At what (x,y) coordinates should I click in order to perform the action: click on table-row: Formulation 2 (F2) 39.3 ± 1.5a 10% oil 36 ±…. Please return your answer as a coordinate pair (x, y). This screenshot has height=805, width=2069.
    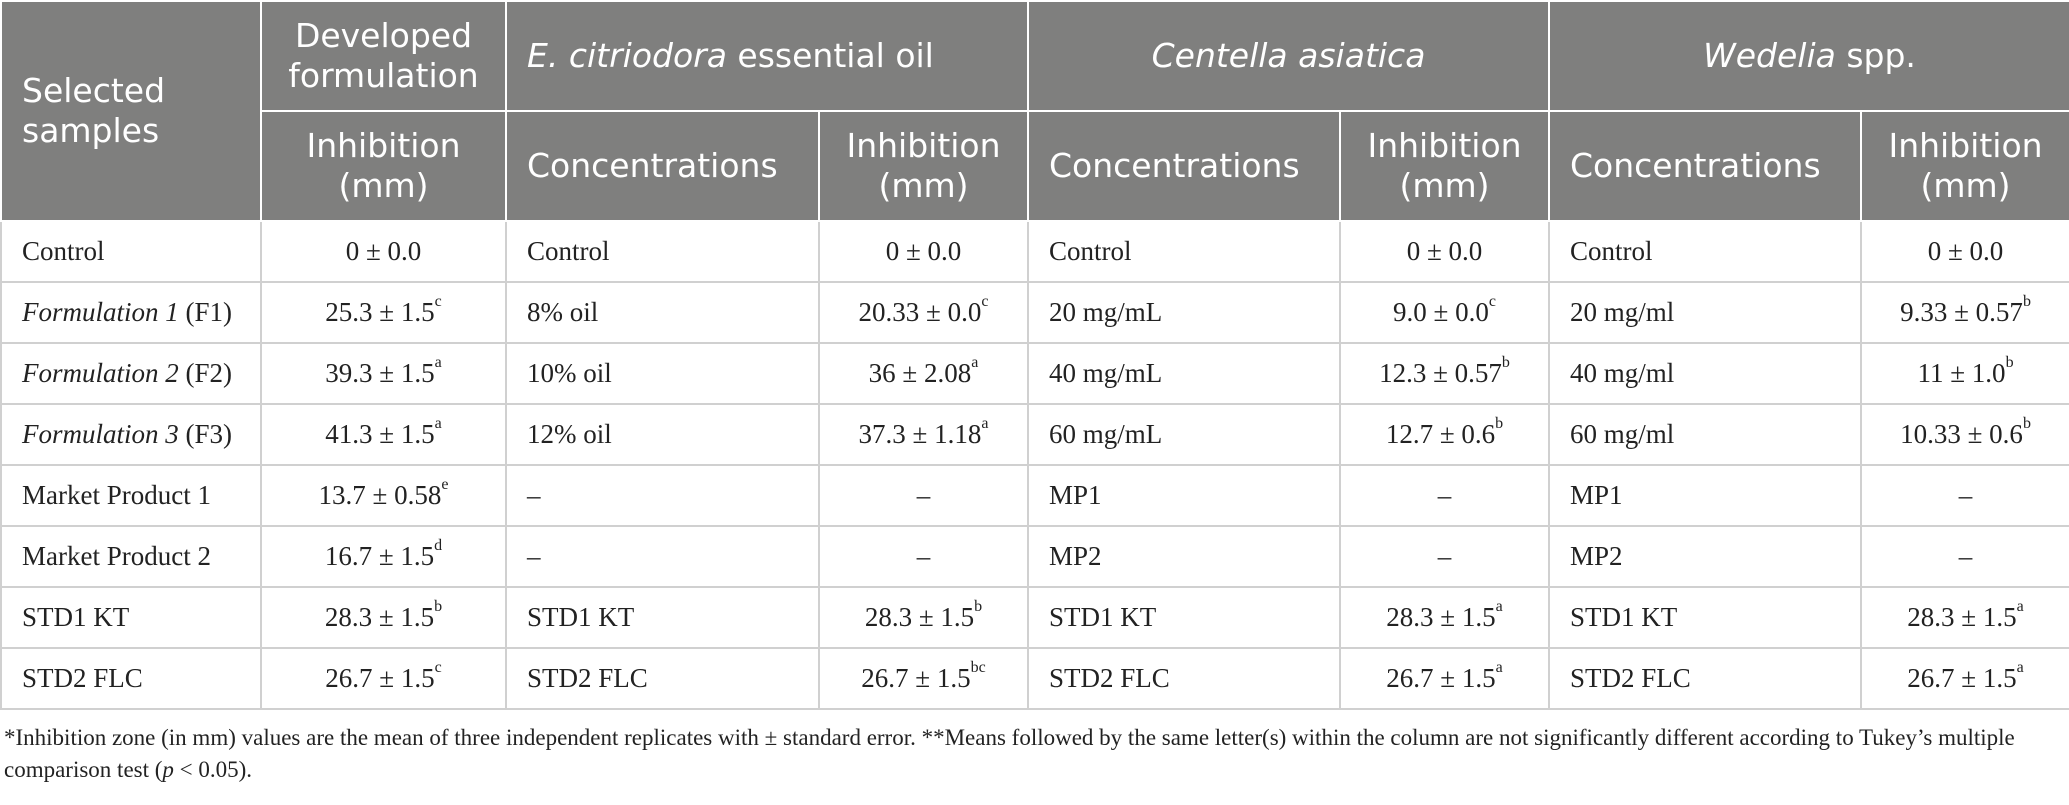
    Looking at the image, I should click on (1034, 373).